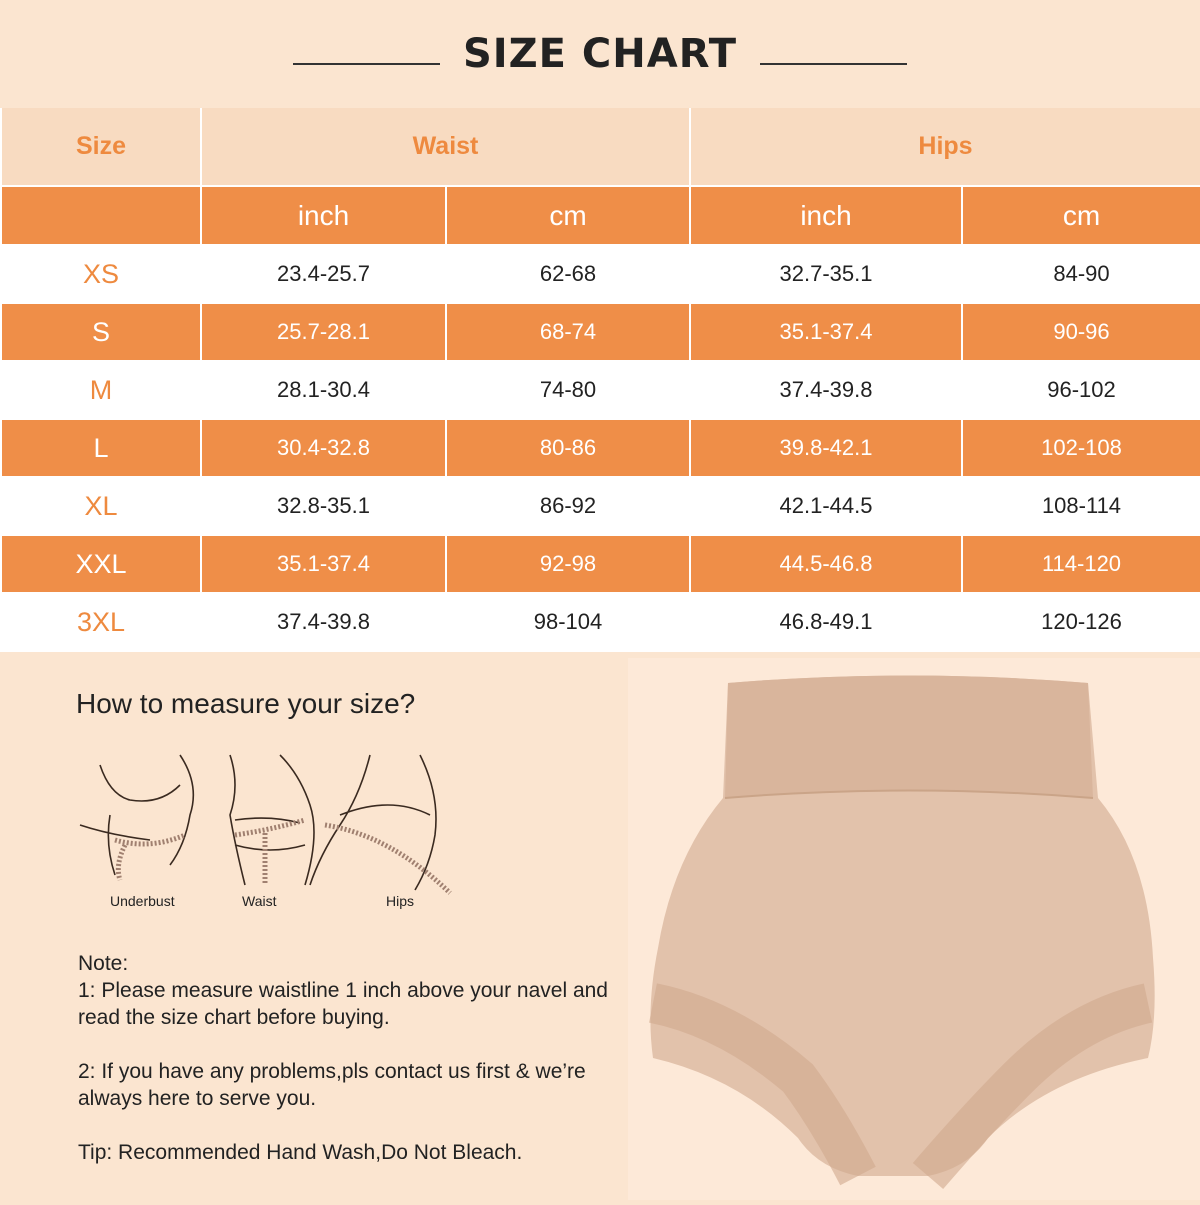  What do you see at coordinates (826, 390) in the screenshot?
I see `hips-inch-cell: 37.4-39.8` at bounding box center [826, 390].